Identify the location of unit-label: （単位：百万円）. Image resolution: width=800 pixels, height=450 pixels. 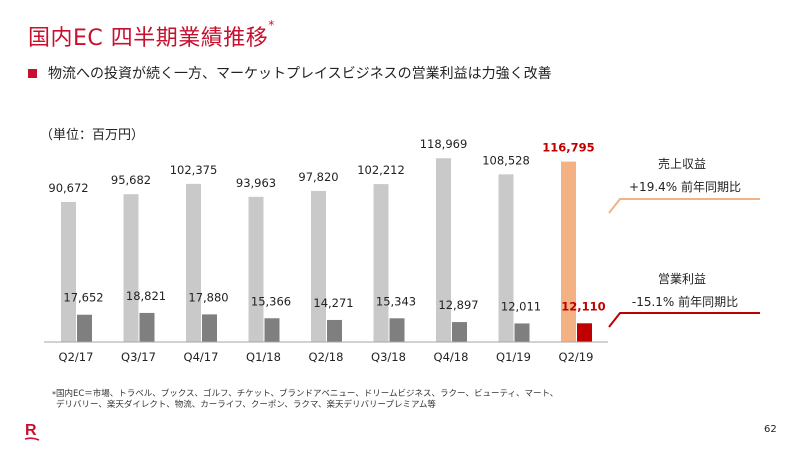
(92, 135).